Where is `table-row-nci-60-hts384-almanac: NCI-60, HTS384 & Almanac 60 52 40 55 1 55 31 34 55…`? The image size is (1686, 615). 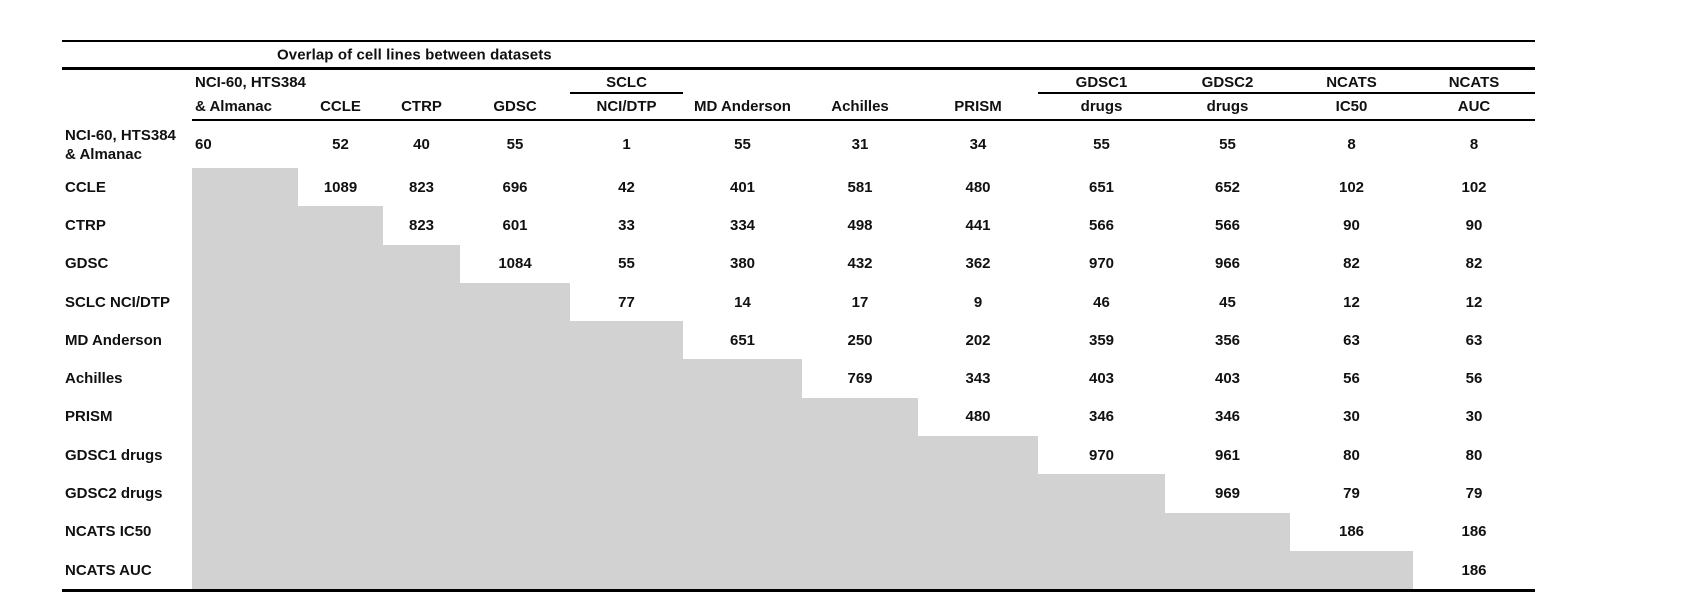
table-row-nci-60-hts384-almanac: NCI-60, HTS384 & Almanac 60 52 40 55 1 55 31 34 55… is located at coordinates (798, 144).